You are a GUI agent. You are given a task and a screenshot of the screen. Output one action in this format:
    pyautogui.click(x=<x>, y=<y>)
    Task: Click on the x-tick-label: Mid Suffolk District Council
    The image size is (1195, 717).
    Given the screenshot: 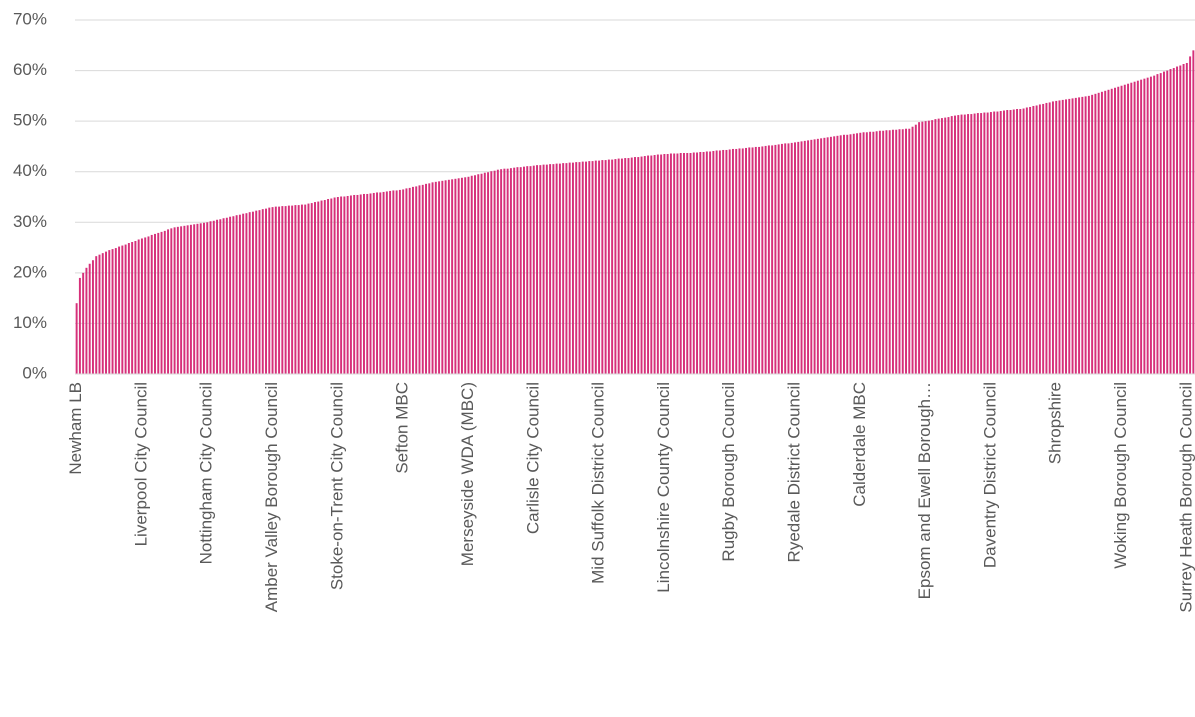 What is the action you would take?
    pyautogui.click(x=598, y=483)
    